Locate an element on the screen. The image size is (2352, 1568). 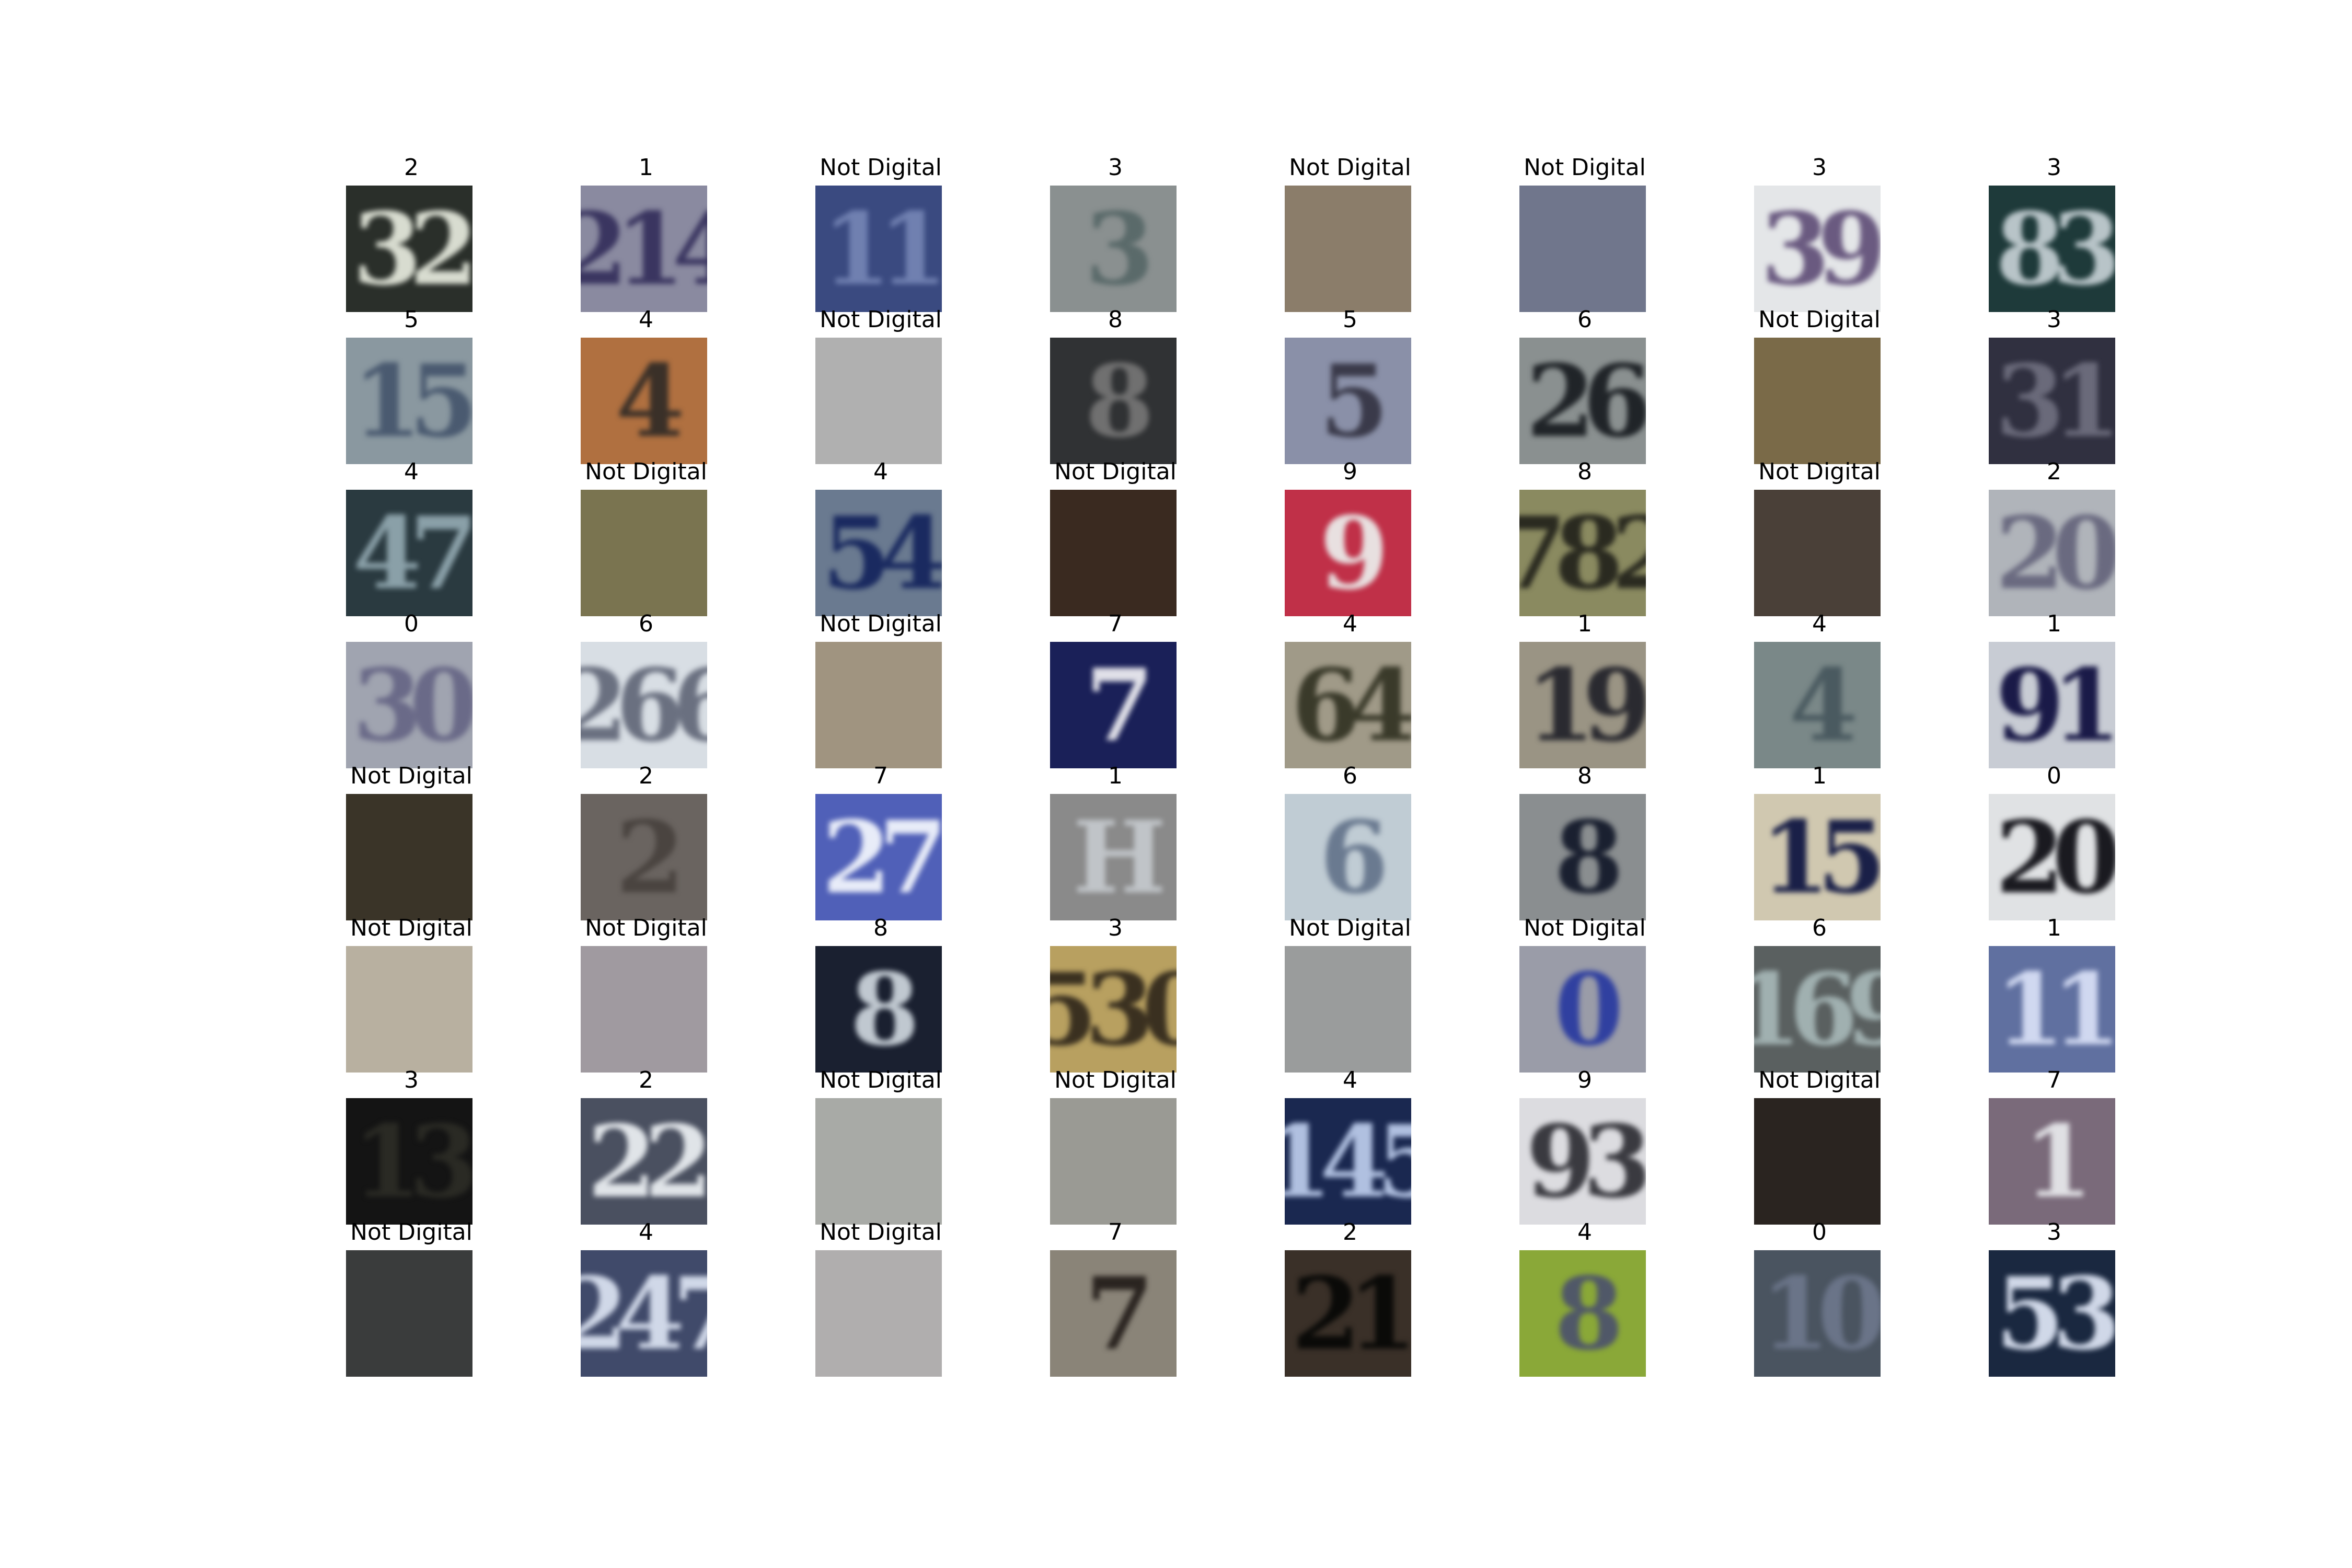
thumbnail-digits: 64 is located at coordinates (1351, 705).